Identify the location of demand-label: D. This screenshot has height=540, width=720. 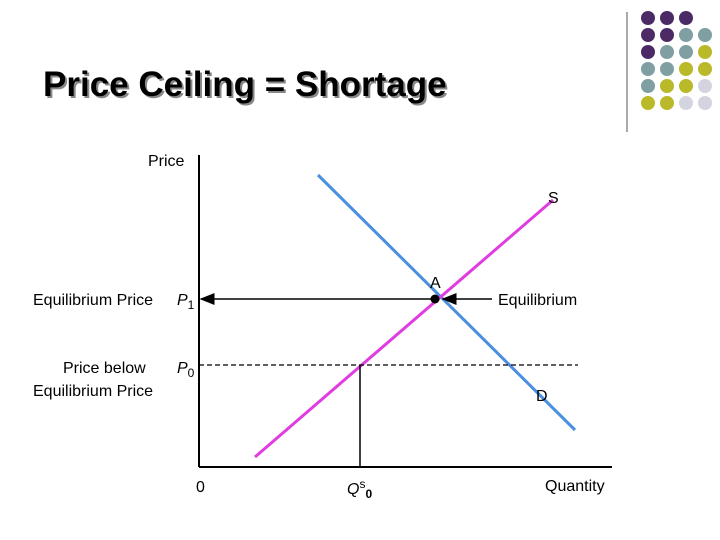
(542, 396).